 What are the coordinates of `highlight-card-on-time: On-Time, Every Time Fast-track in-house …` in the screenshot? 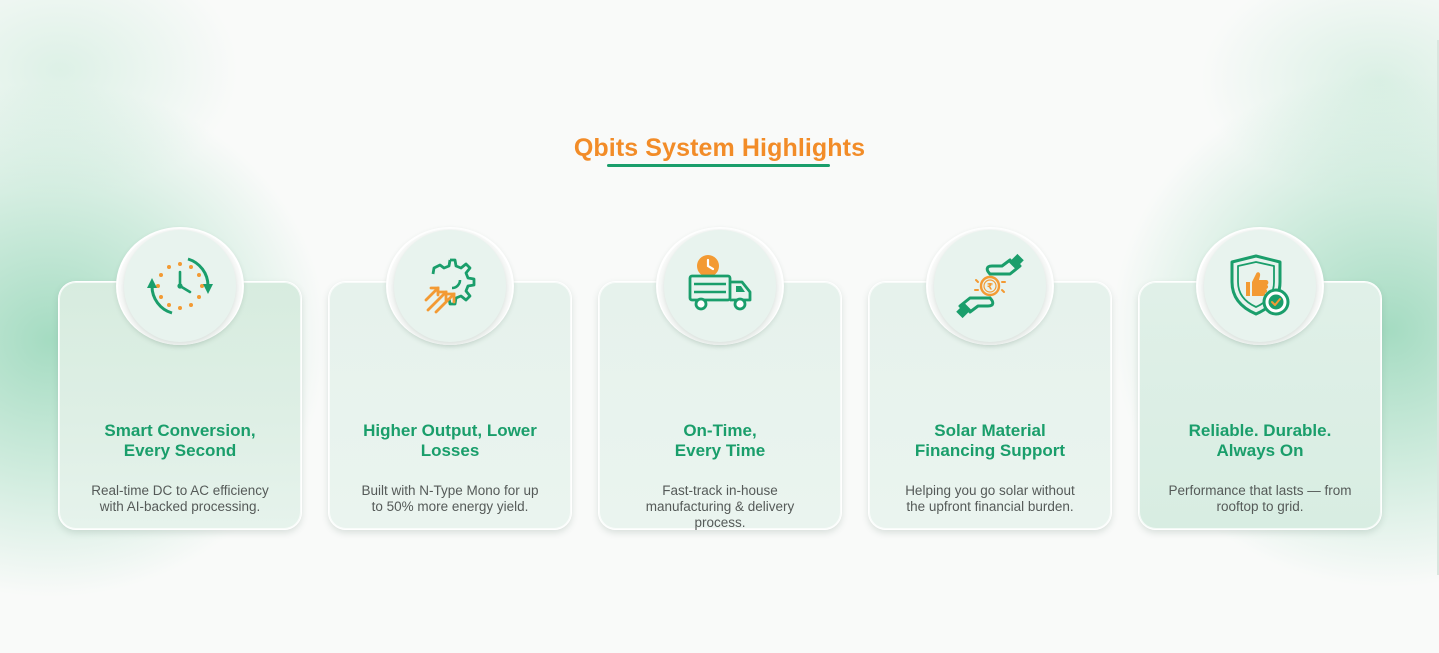 It's located at (720, 378).